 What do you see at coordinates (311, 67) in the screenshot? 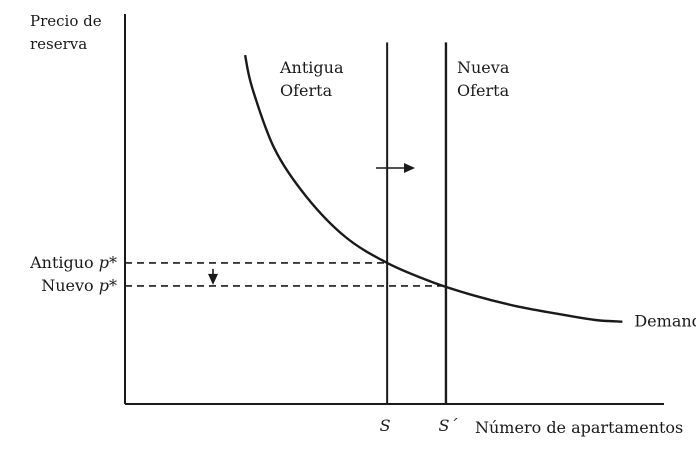
I see `old-supply-label-line1: Antigua` at bounding box center [311, 67].